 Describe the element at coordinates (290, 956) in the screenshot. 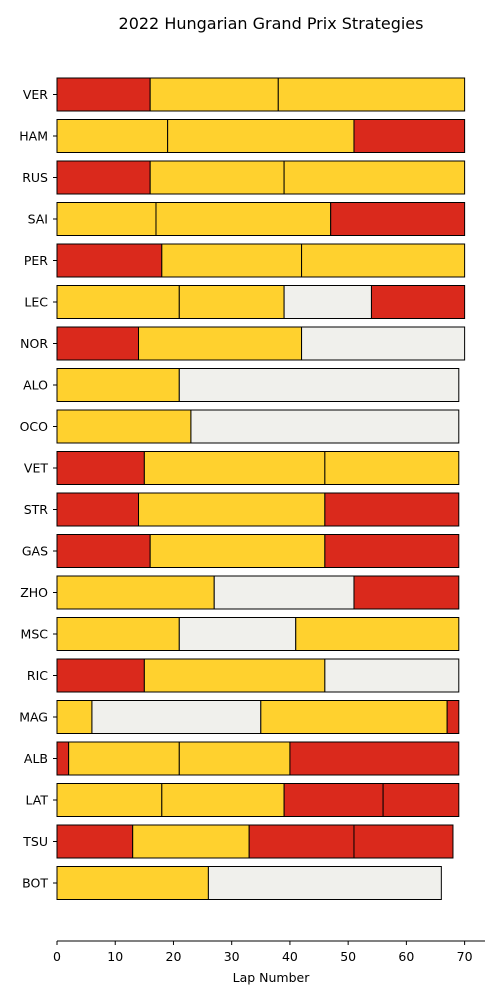

I see `x-tick-label: 40` at that location.